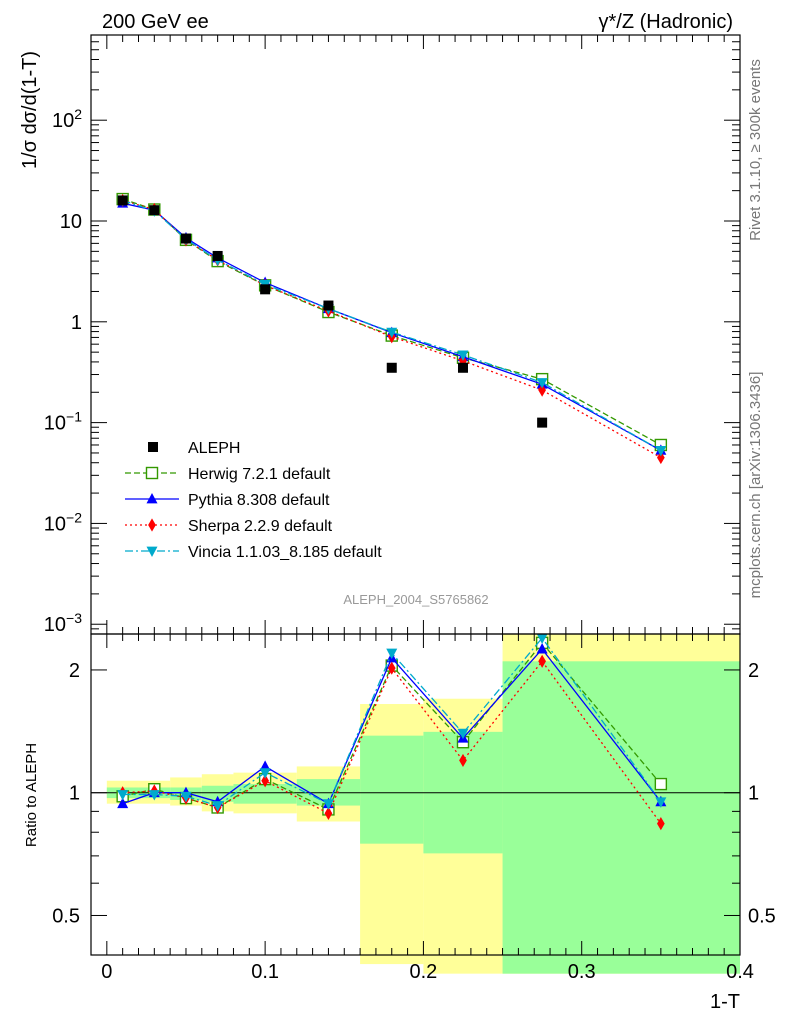 This screenshot has height=1024, width=786. Describe the element at coordinates (76, 323) in the screenshot. I see `y-tick-label: 1` at that location.